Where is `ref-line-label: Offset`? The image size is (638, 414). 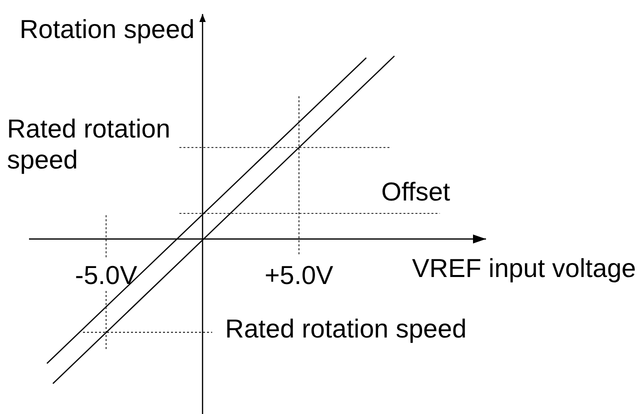
ref-line-label: Offset is located at coordinates (416, 191).